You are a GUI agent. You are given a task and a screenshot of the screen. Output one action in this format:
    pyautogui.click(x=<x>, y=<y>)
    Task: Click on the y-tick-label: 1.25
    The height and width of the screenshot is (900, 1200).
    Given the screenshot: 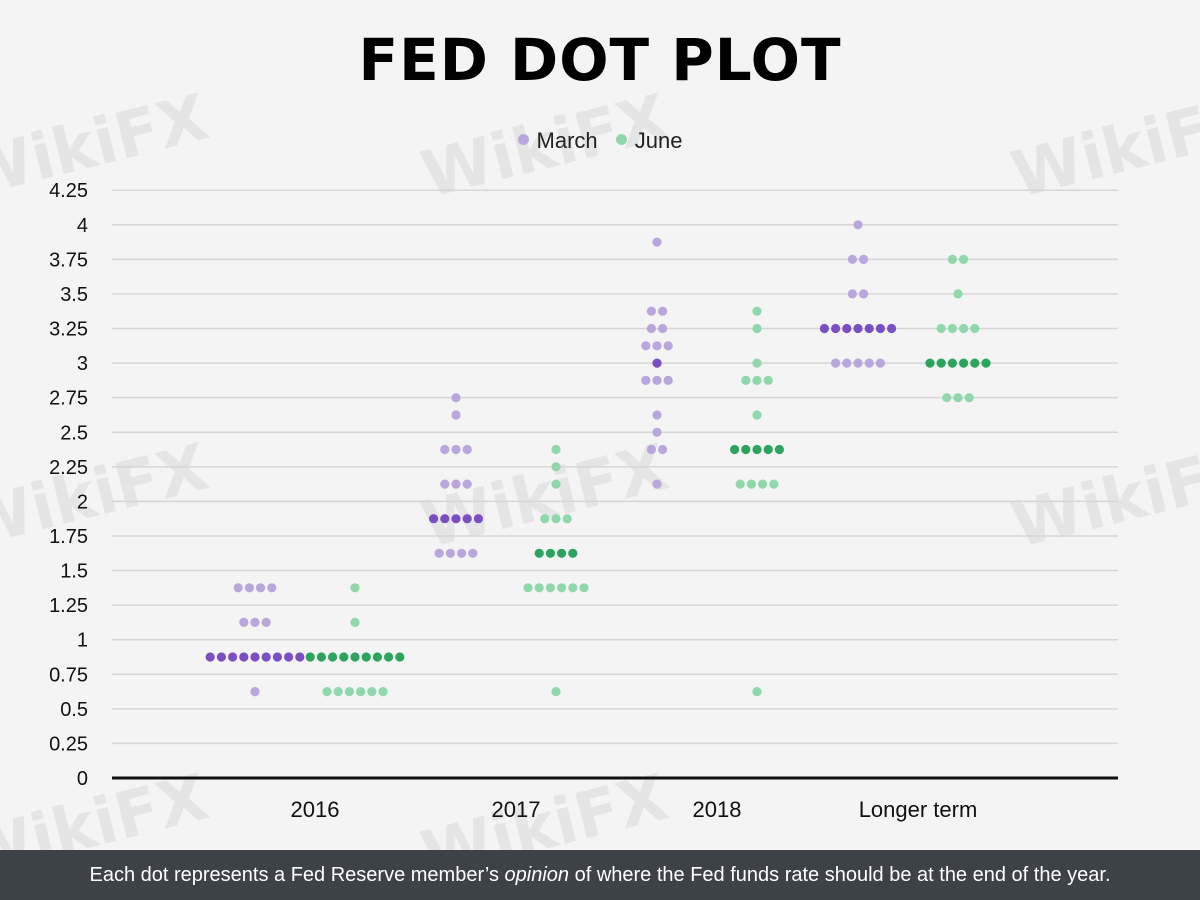 What is the action you would take?
    pyautogui.click(x=68, y=606)
    